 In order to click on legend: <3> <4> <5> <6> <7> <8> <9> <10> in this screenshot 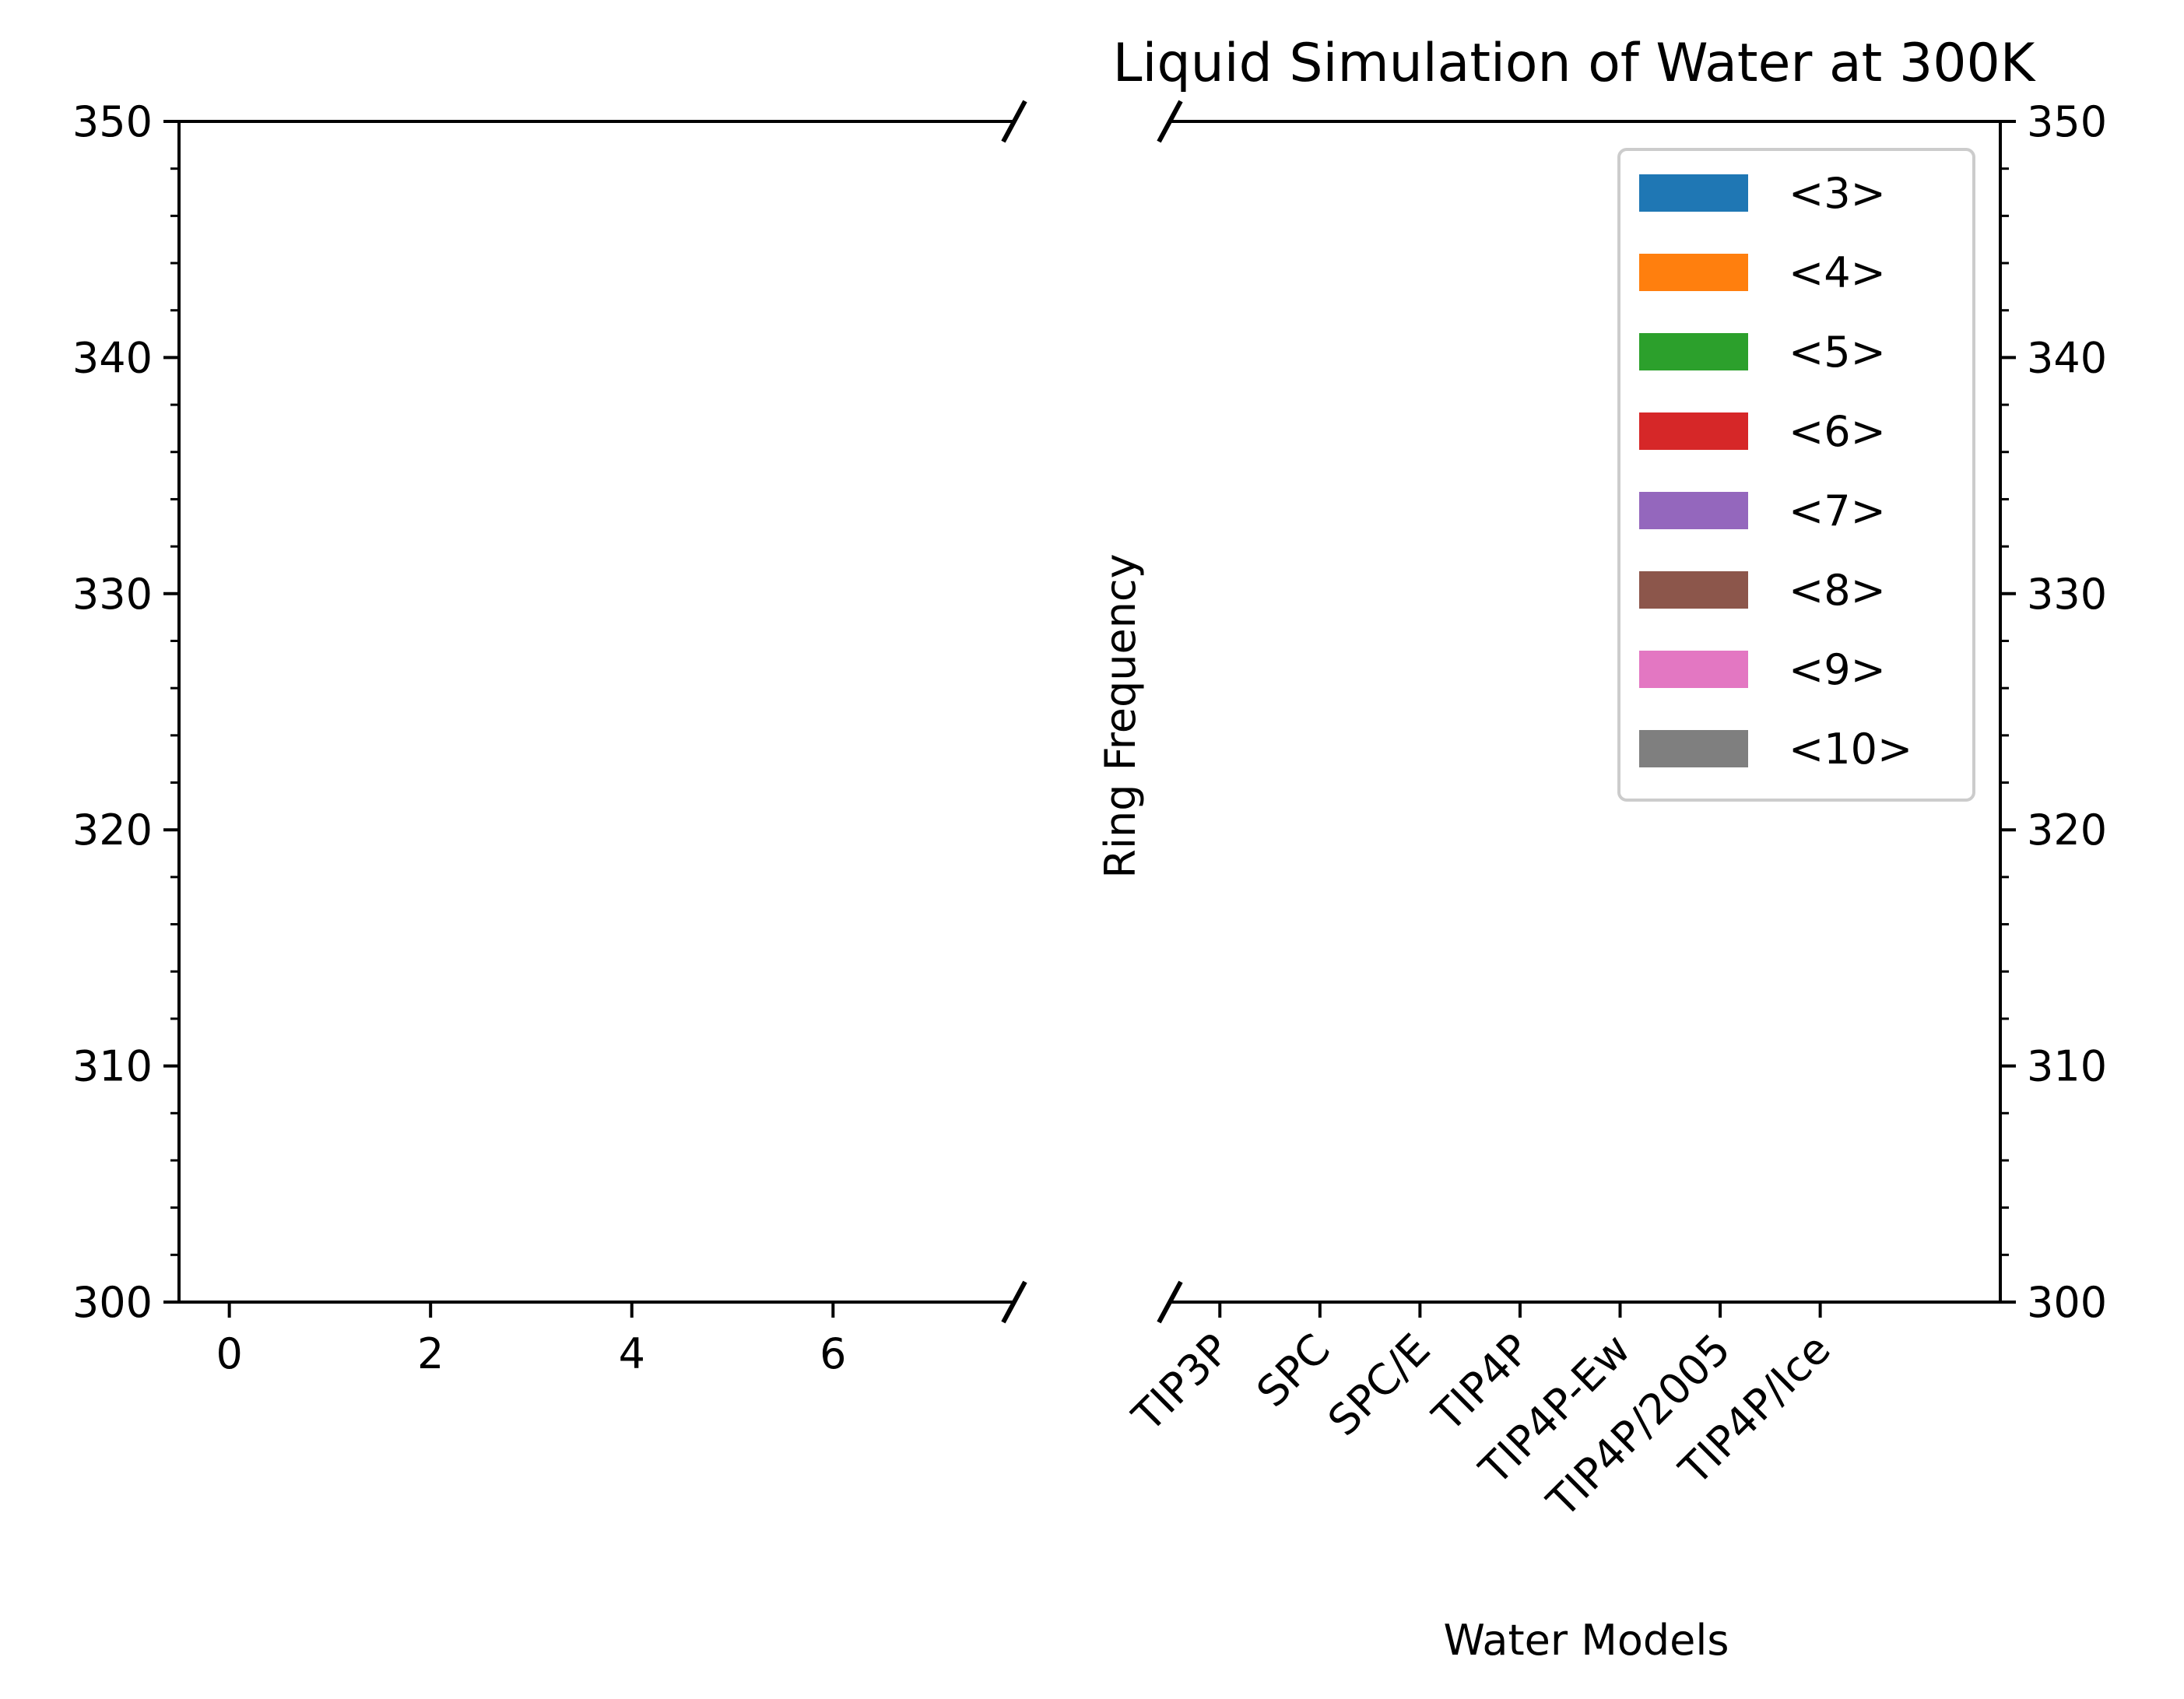, I will do `click(1796, 475)`.